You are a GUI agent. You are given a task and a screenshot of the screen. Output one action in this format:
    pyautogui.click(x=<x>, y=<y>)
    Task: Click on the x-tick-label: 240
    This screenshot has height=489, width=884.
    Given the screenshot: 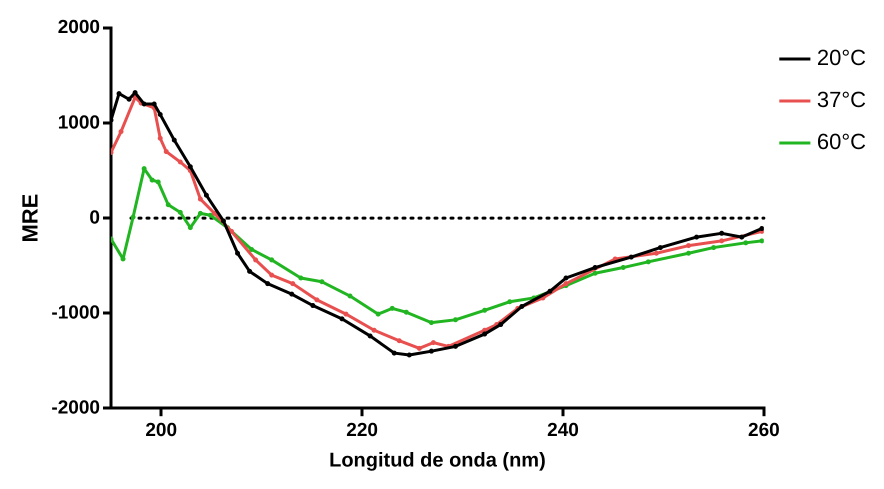 What is the action you would take?
    pyautogui.click(x=563, y=430)
    